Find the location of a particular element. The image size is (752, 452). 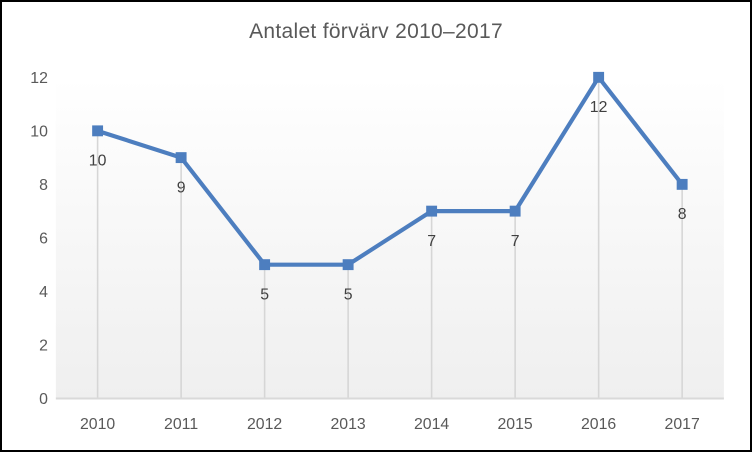

y-tick-label: 12 is located at coordinates (39, 78).